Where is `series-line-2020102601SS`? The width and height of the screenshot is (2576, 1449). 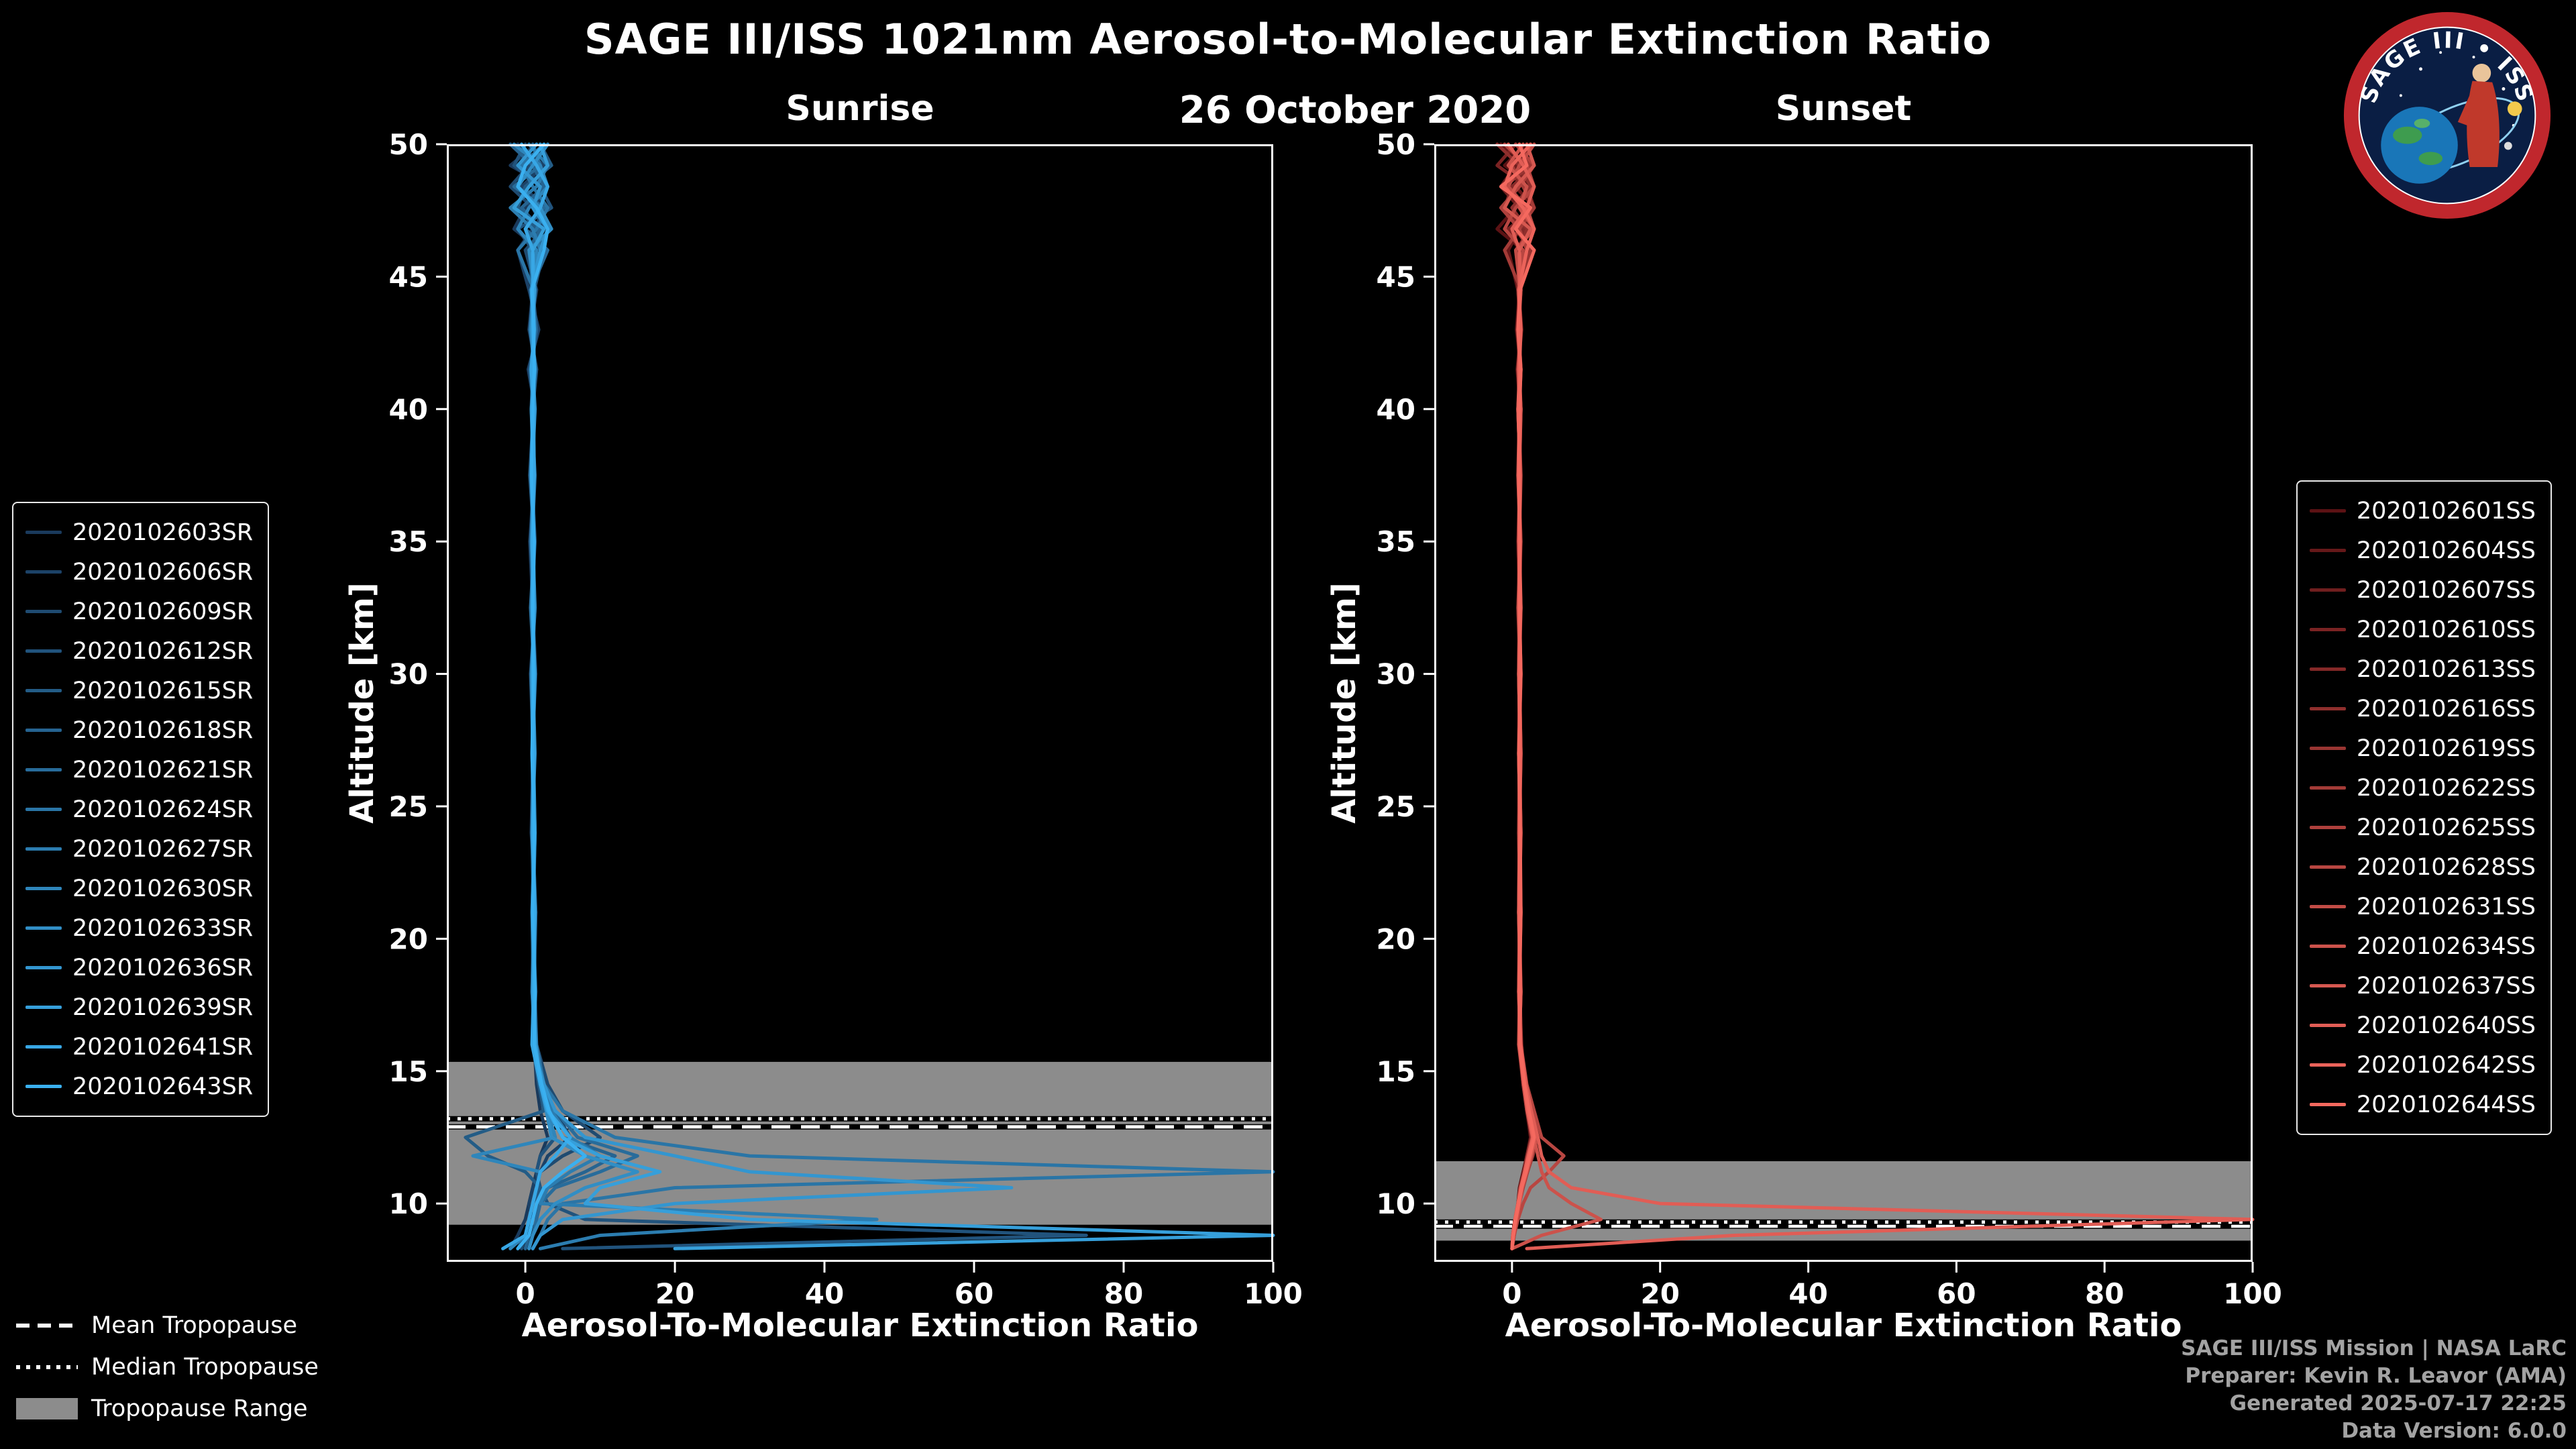 series-line-2020102601SS is located at coordinates (1515, 696).